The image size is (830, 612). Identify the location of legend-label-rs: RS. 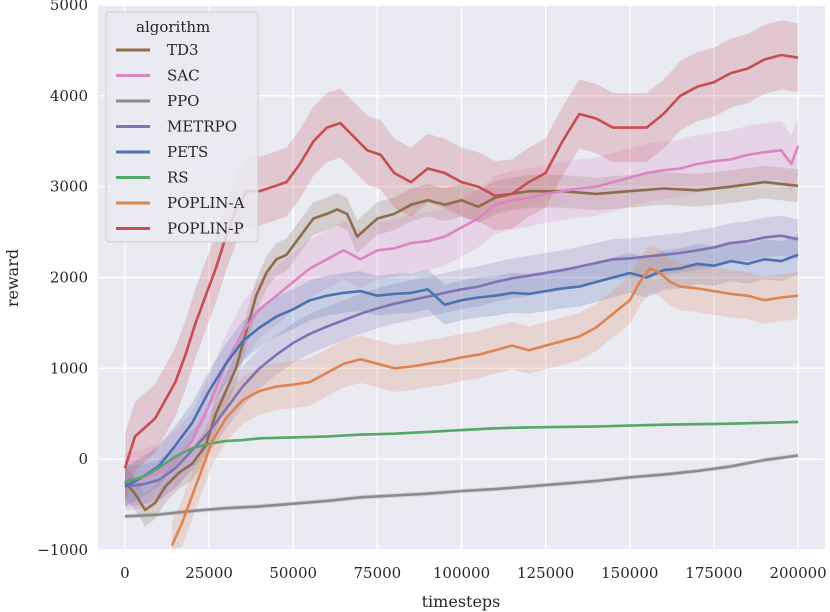
(178, 178).